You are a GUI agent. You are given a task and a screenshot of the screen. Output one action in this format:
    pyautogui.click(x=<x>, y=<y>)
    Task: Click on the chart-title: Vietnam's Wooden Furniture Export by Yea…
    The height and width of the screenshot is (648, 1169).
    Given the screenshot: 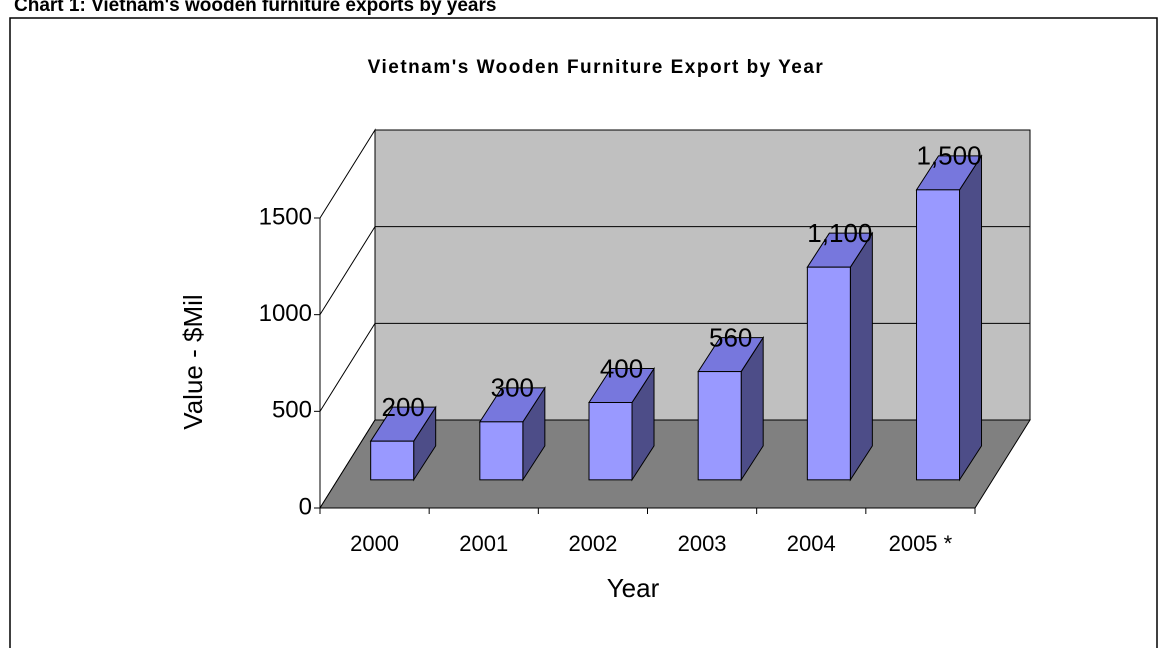 What is the action you would take?
    pyautogui.click(x=596, y=67)
    